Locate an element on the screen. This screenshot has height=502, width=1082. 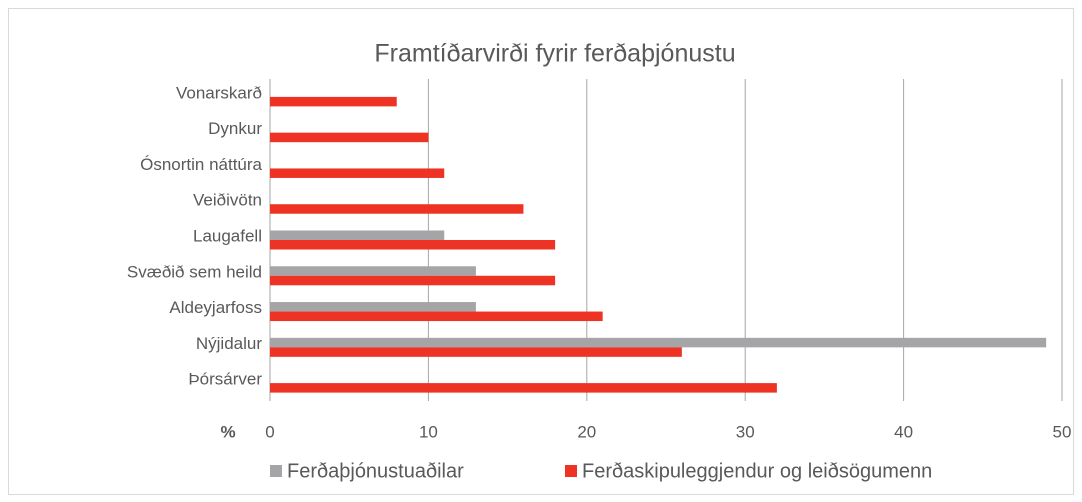
y-tick-label: Ósnortin náttúra is located at coordinates (201, 164).